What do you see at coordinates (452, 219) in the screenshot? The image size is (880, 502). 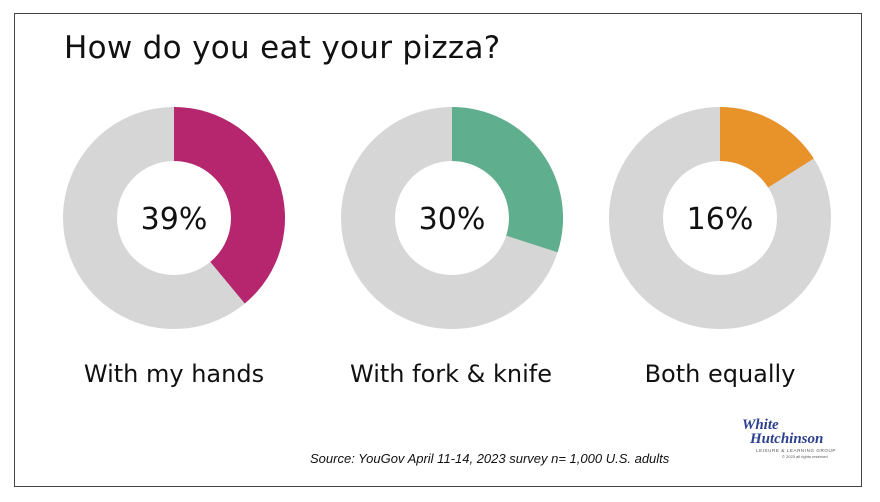 I see `donut-value-fork-knife: 30%` at bounding box center [452, 219].